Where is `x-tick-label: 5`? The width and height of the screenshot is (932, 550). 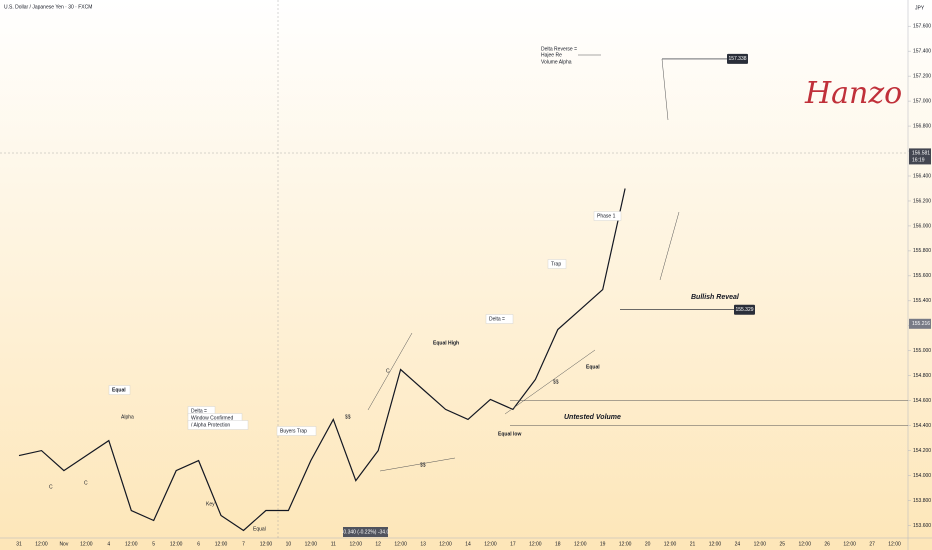 x-tick-label: 5 is located at coordinates (153, 544).